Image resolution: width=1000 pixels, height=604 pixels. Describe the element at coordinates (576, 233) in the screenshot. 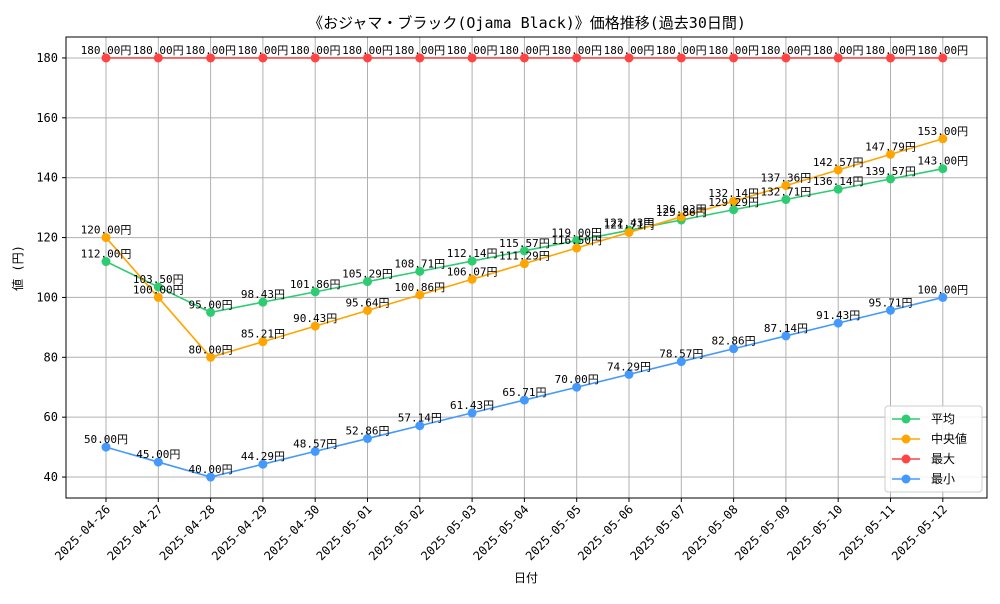

I see `data-label: 119.00円` at that location.